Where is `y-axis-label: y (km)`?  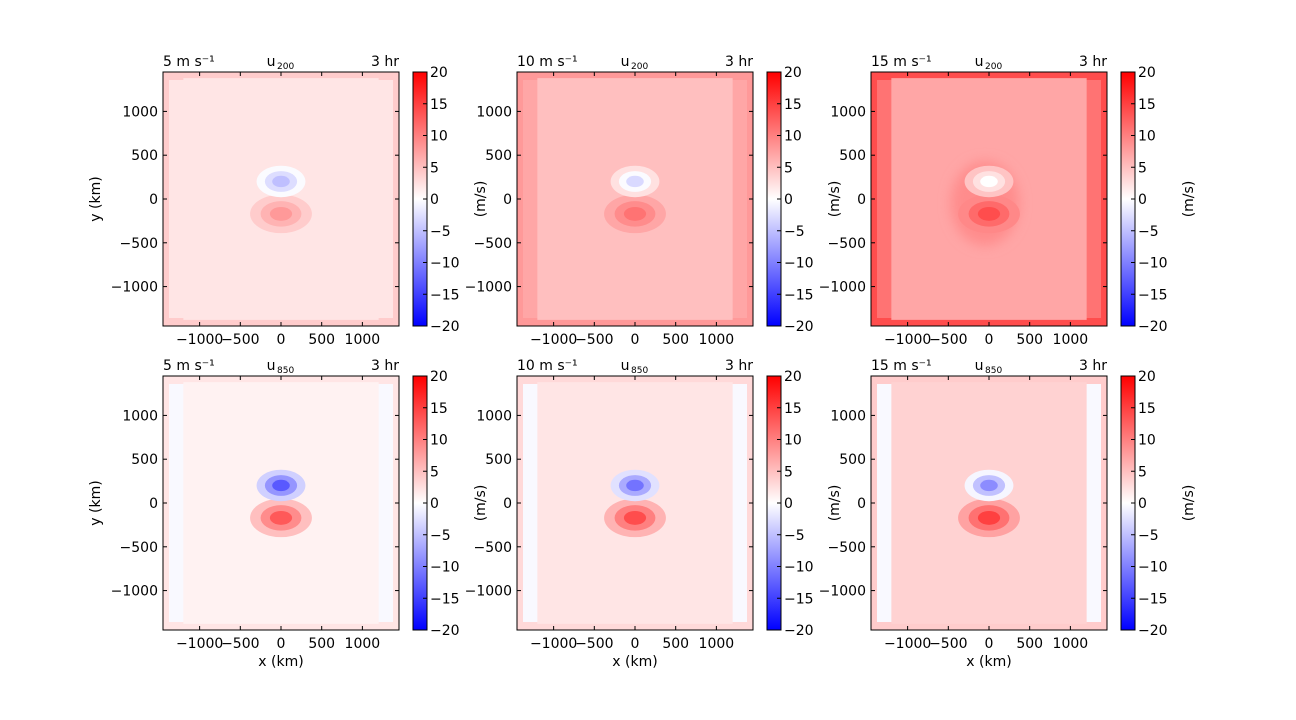 y-axis-label: y (km) is located at coordinates (96, 198).